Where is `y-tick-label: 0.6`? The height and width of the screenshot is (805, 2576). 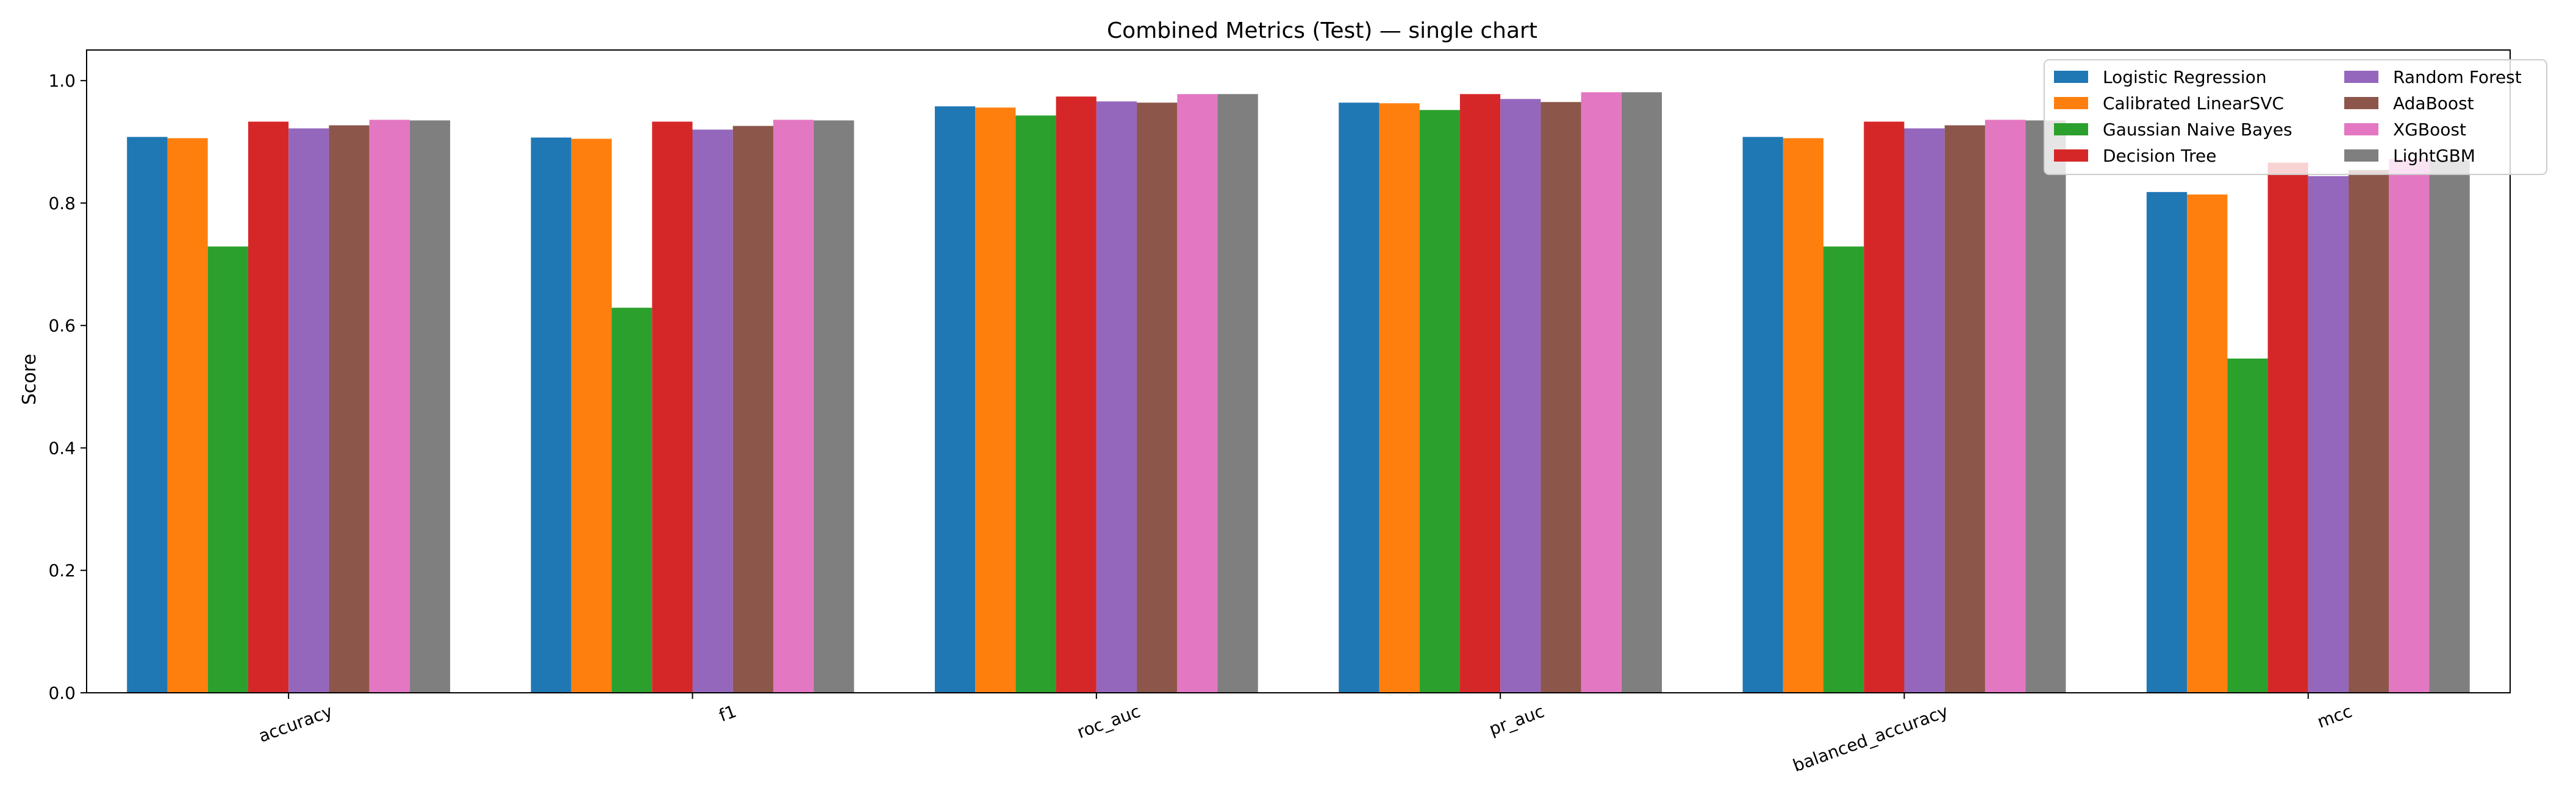
y-tick-label: 0.6 is located at coordinates (62, 326).